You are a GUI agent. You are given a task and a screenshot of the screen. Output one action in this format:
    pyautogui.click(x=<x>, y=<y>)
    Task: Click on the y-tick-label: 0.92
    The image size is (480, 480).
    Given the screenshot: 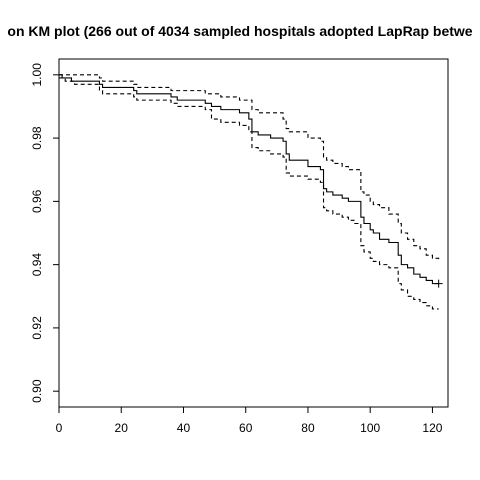 What is the action you would take?
    pyautogui.click(x=37, y=328)
    